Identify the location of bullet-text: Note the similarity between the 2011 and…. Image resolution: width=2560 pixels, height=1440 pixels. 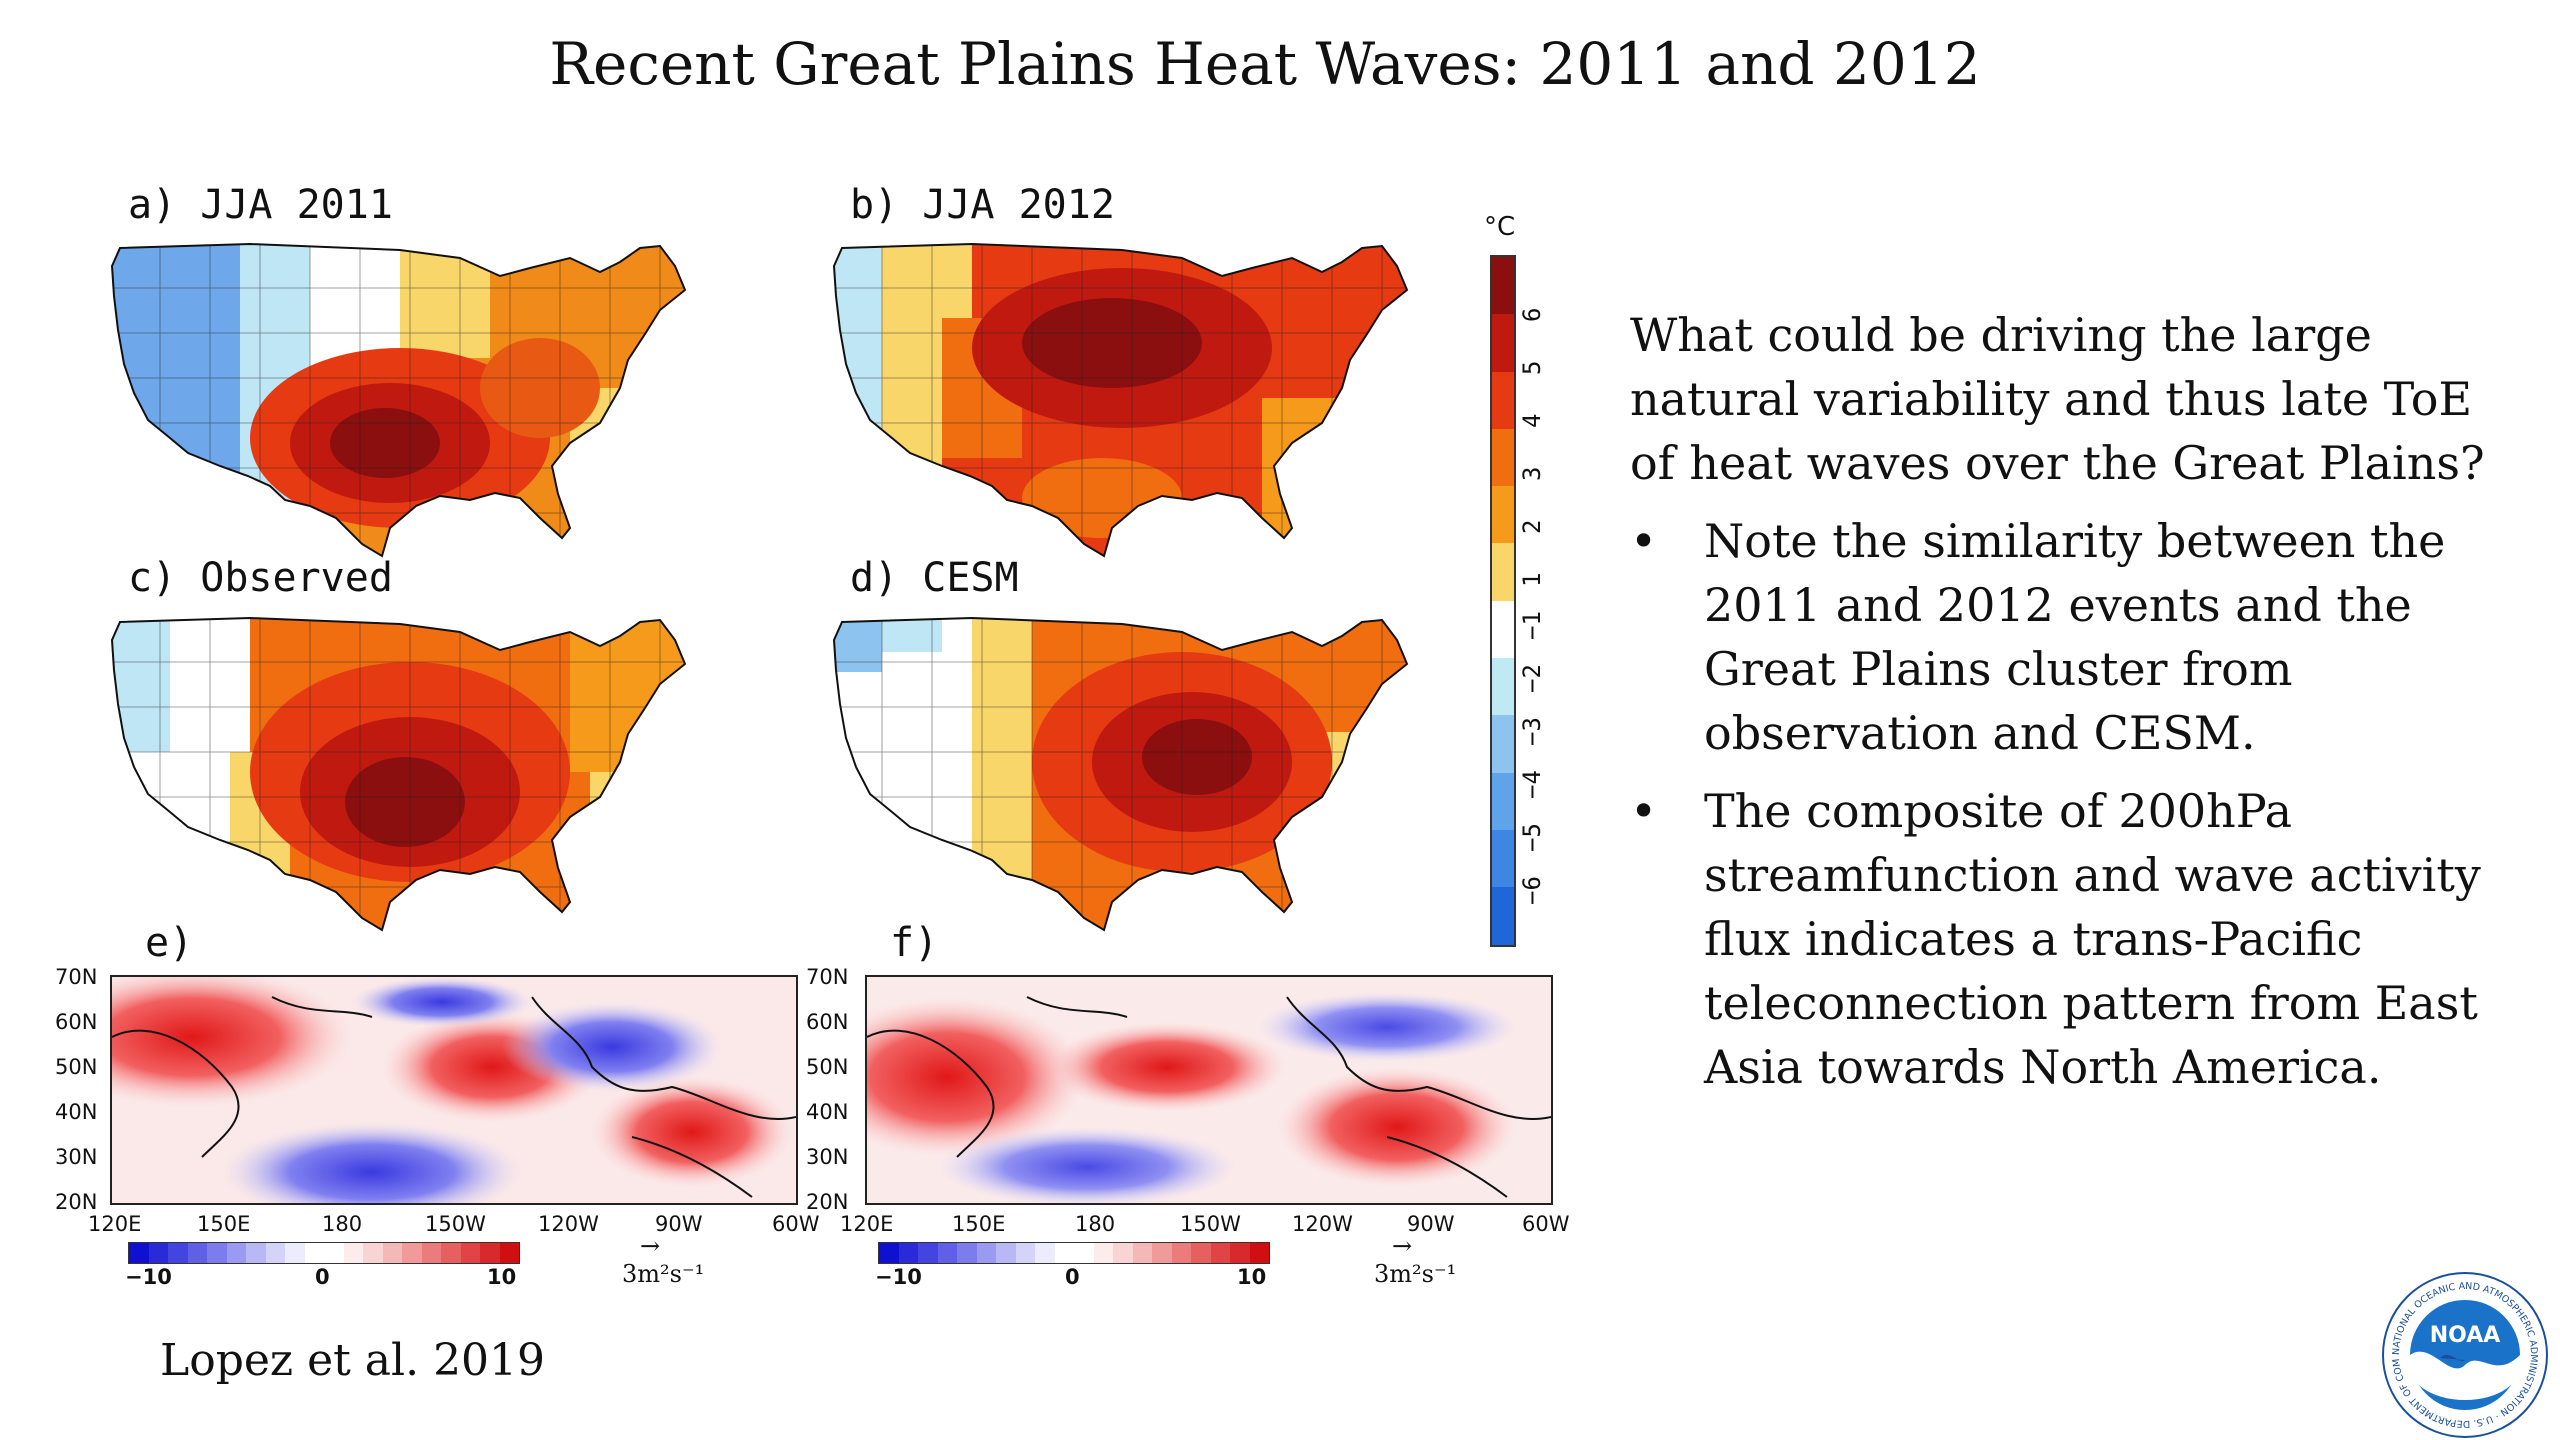
(2075, 637).